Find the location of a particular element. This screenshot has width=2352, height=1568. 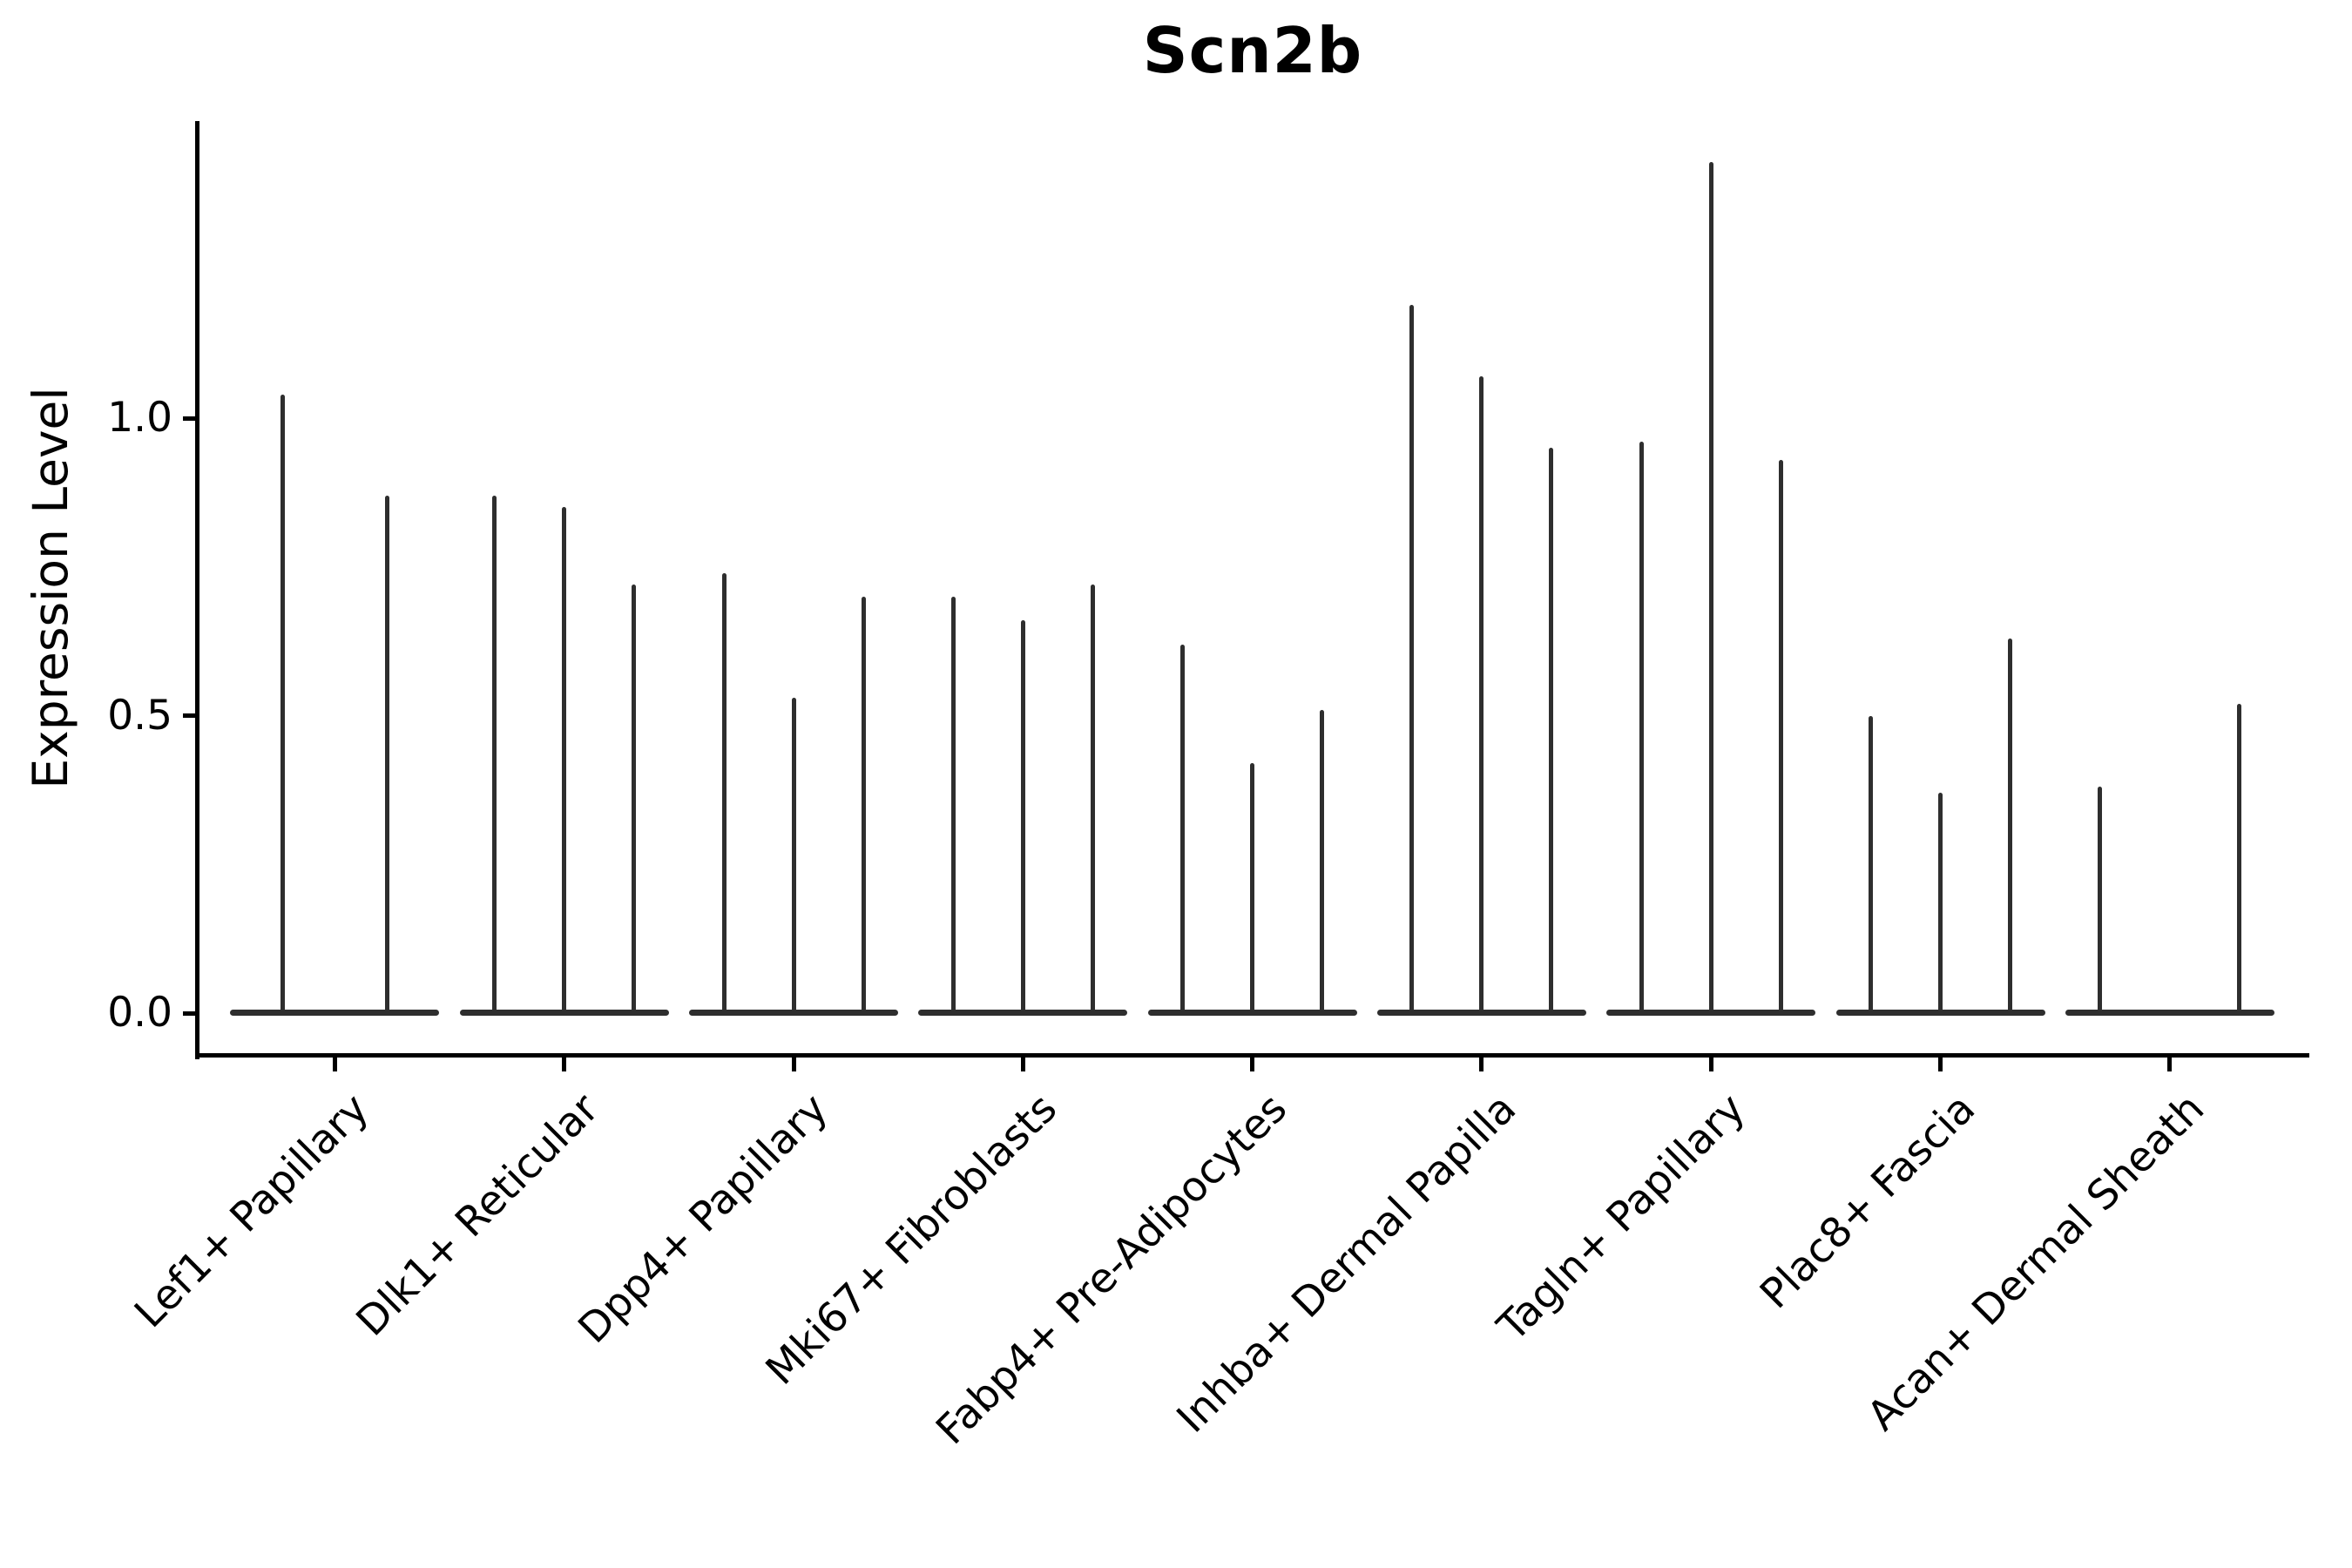

plot-title: Scn2b is located at coordinates (1252, 50).